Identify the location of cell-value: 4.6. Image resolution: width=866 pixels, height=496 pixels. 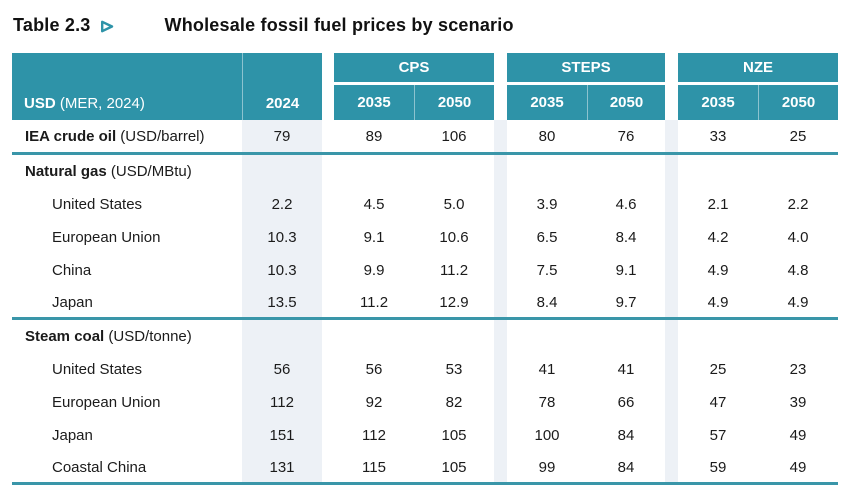
(626, 204).